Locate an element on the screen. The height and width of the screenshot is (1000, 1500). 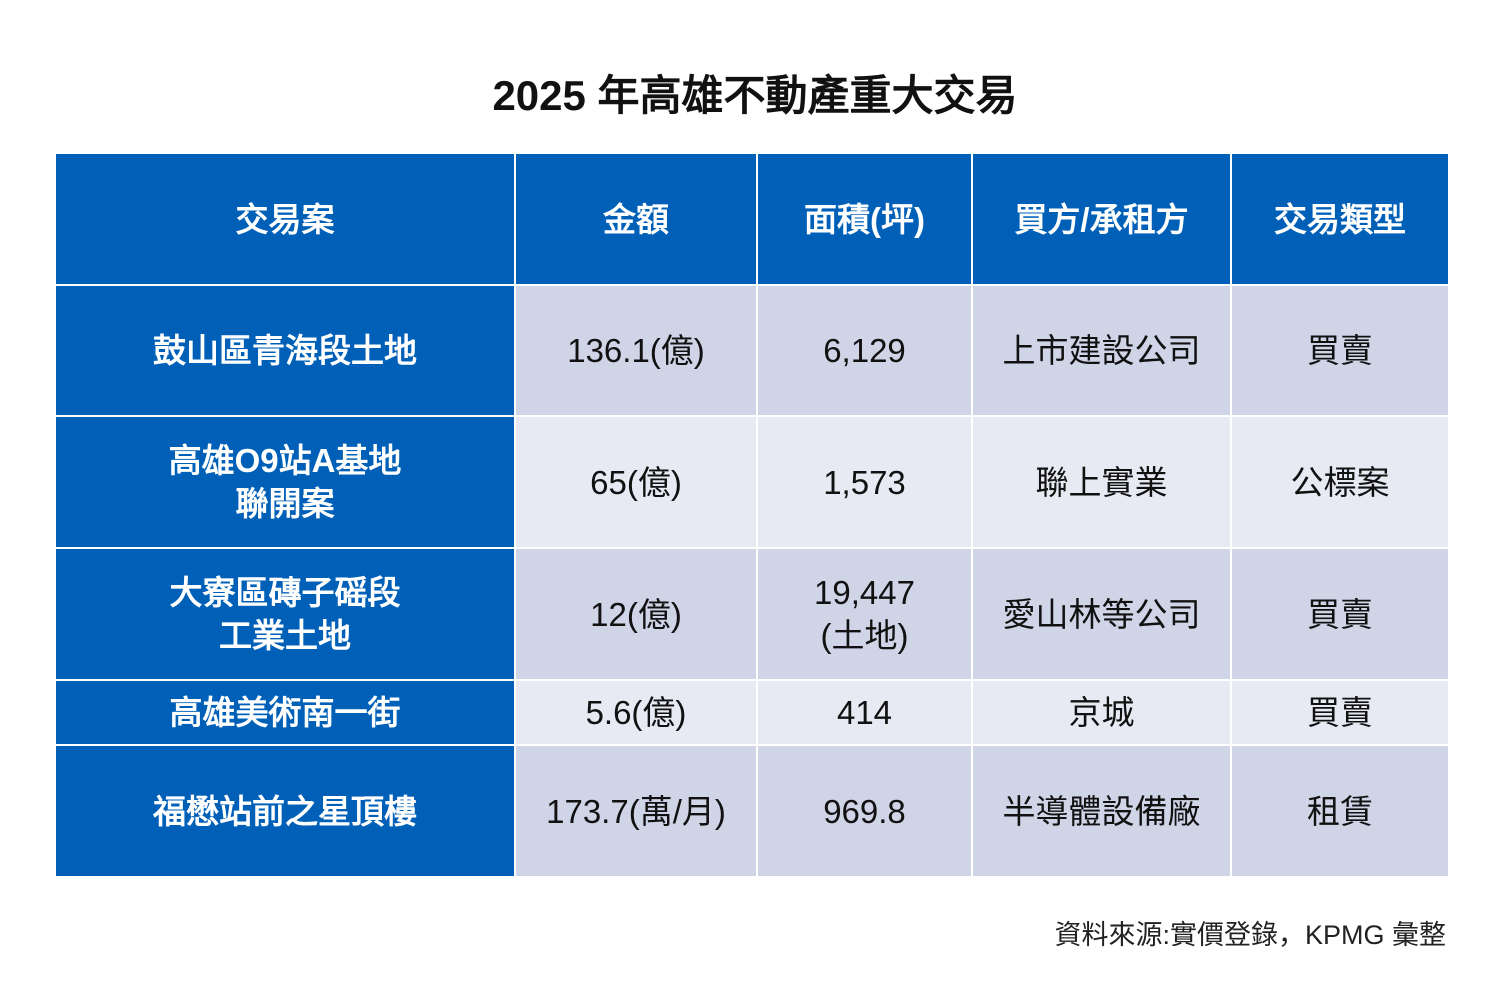
table-cell: 1,573 is located at coordinates (864, 482).